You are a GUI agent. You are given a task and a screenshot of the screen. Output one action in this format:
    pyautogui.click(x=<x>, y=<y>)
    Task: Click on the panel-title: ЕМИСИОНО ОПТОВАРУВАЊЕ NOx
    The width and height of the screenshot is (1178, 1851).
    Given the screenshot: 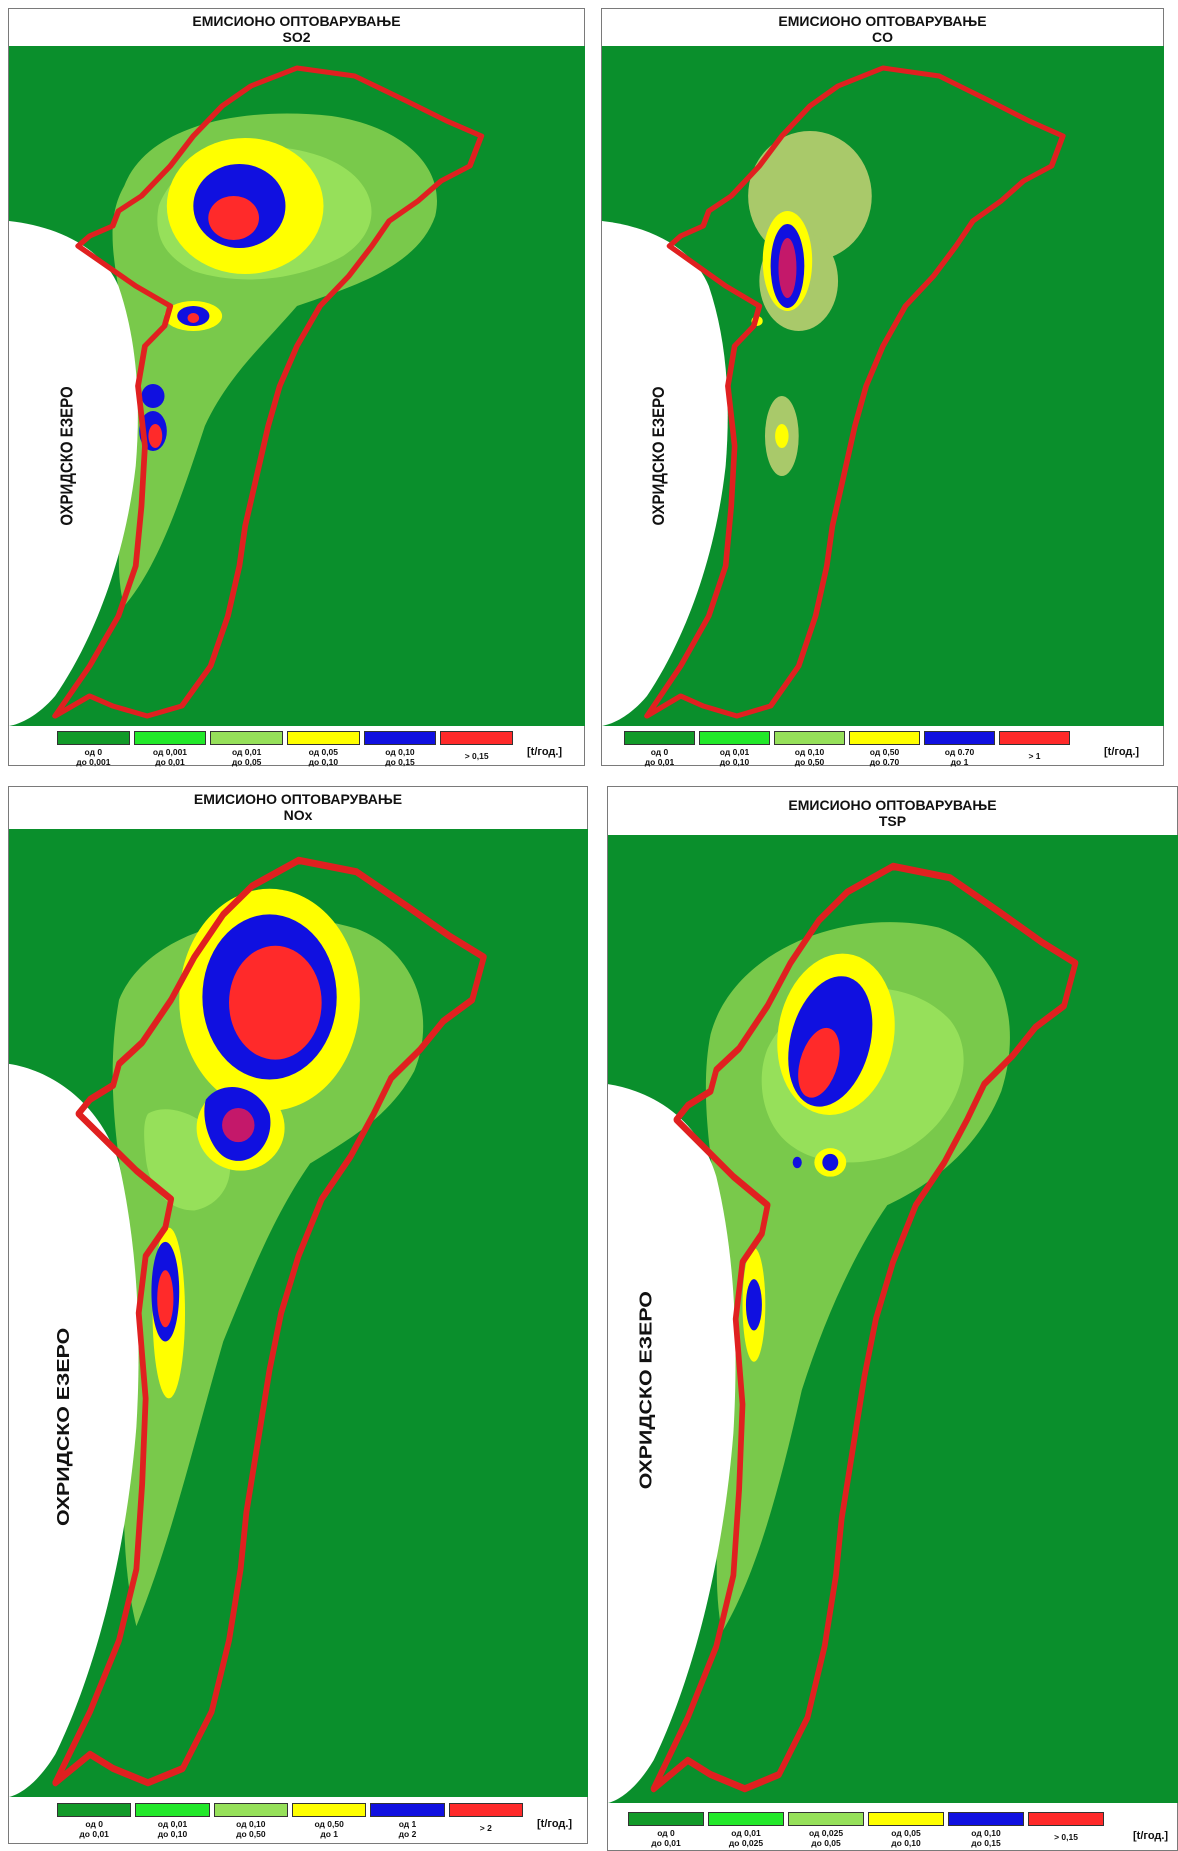 What is the action you would take?
    pyautogui.click(x=298, y=807)
    